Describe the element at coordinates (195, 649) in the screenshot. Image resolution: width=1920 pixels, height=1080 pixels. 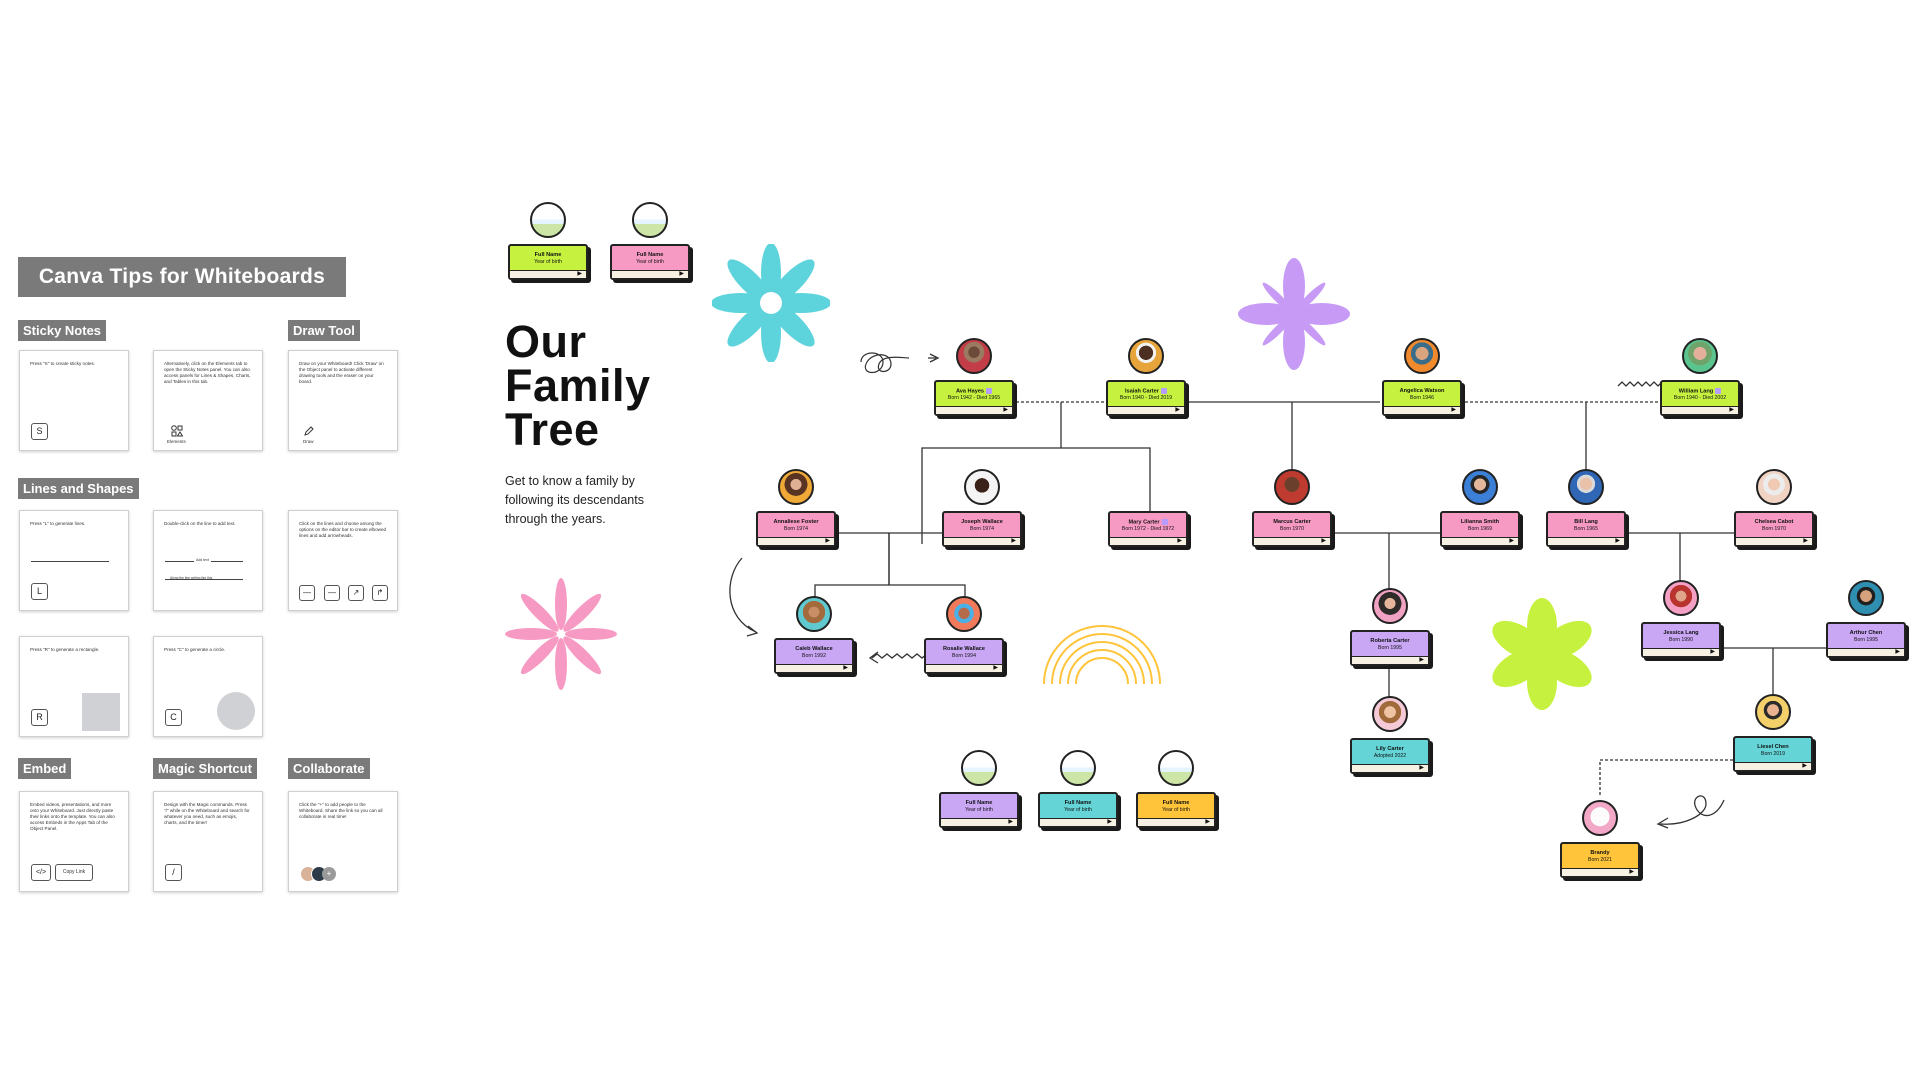
I see `tip-text: Press "C" to generate a circle.` at that location.